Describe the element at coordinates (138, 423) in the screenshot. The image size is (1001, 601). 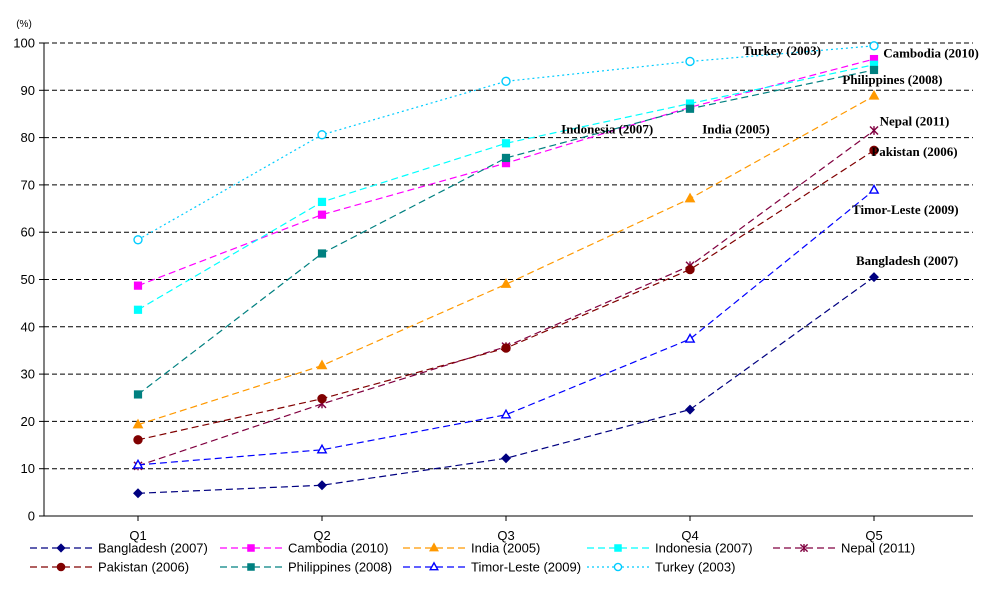
I see `data-point-india-2005-q1` at that location.